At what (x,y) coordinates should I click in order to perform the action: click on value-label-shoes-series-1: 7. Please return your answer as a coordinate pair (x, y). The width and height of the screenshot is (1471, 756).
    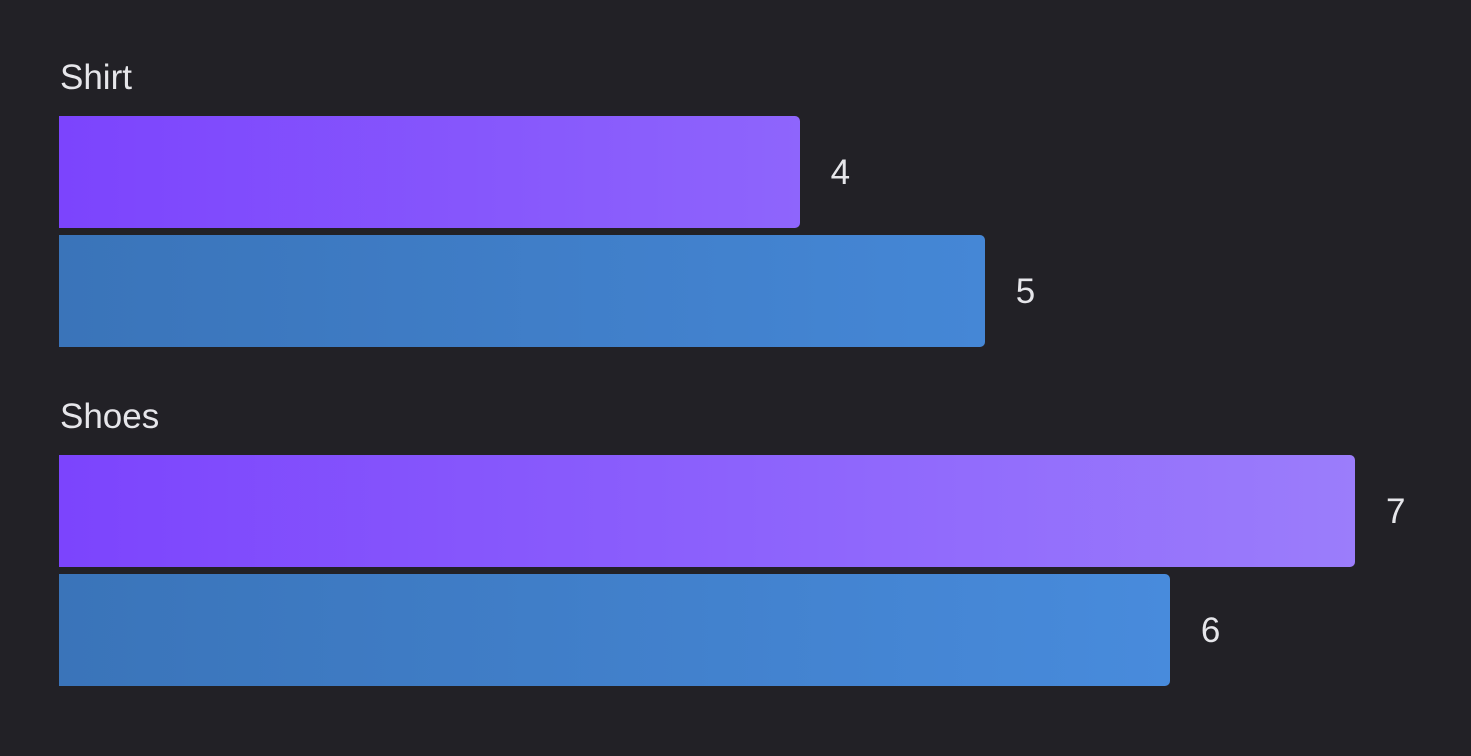
    Looking at the image, I should click on (1396, 511).